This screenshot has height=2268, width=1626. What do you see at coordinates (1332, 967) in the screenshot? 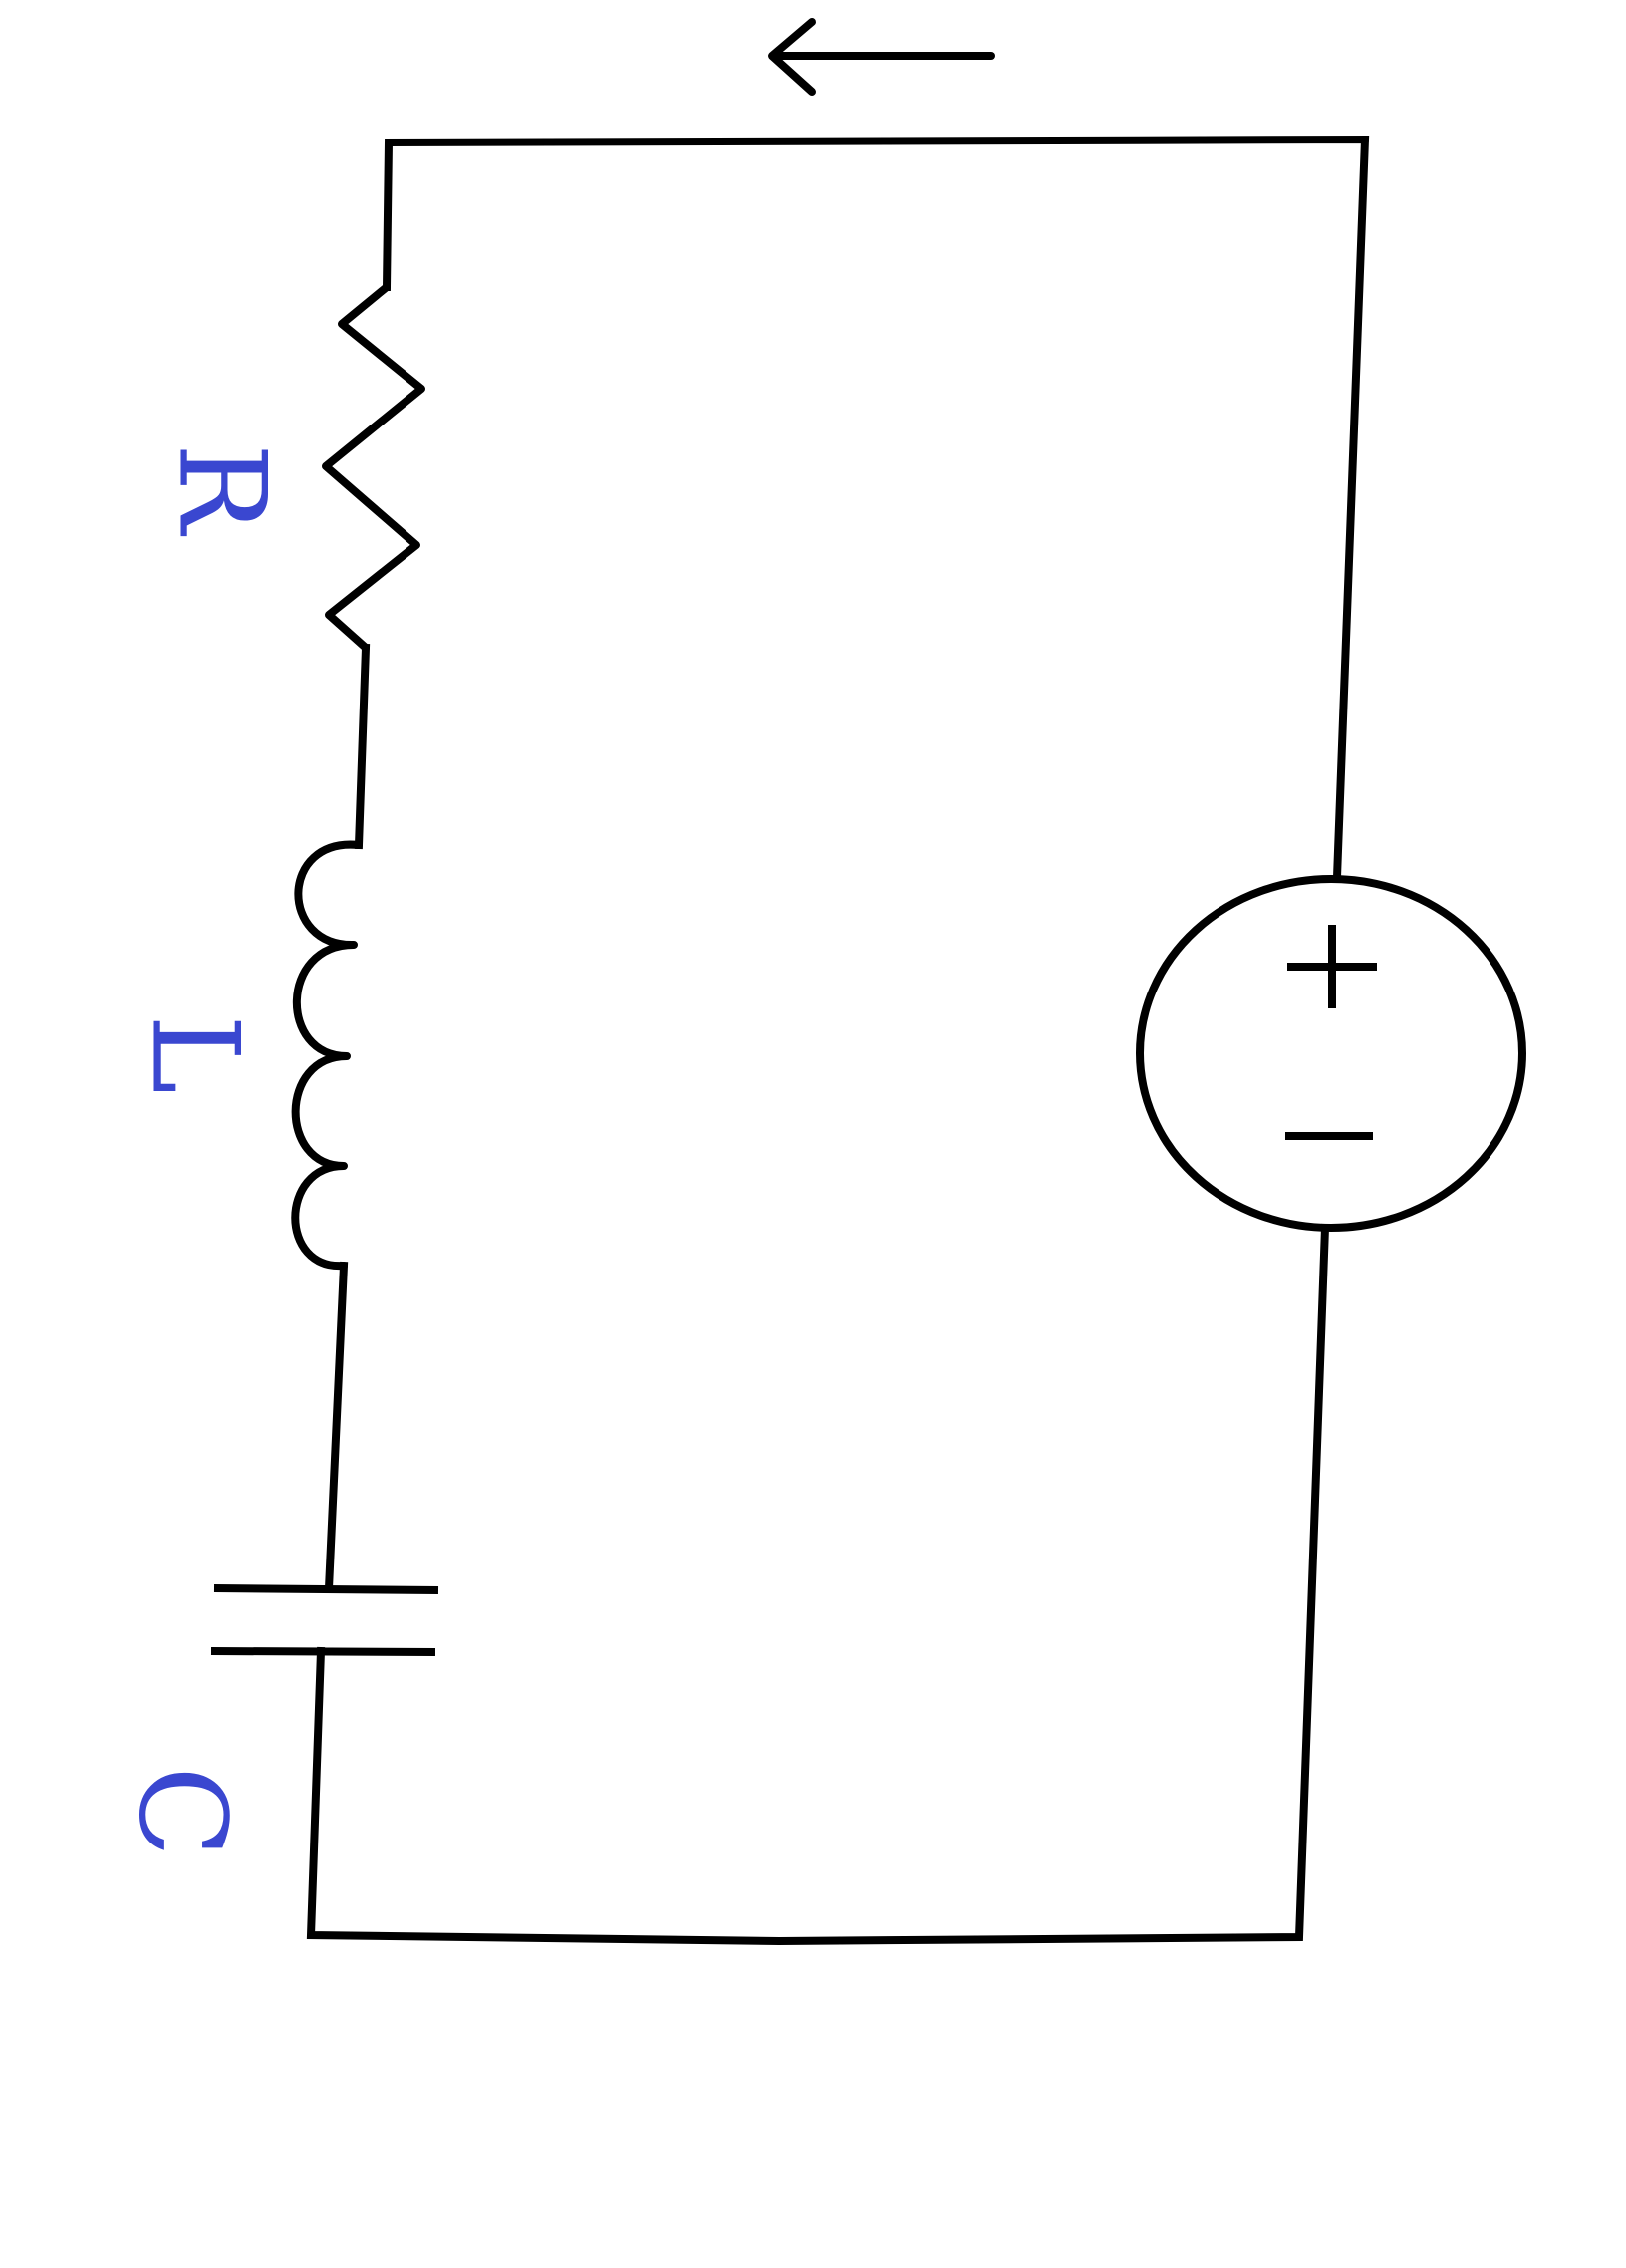
I see `plus-sign` at bounding box center [1332, 967].